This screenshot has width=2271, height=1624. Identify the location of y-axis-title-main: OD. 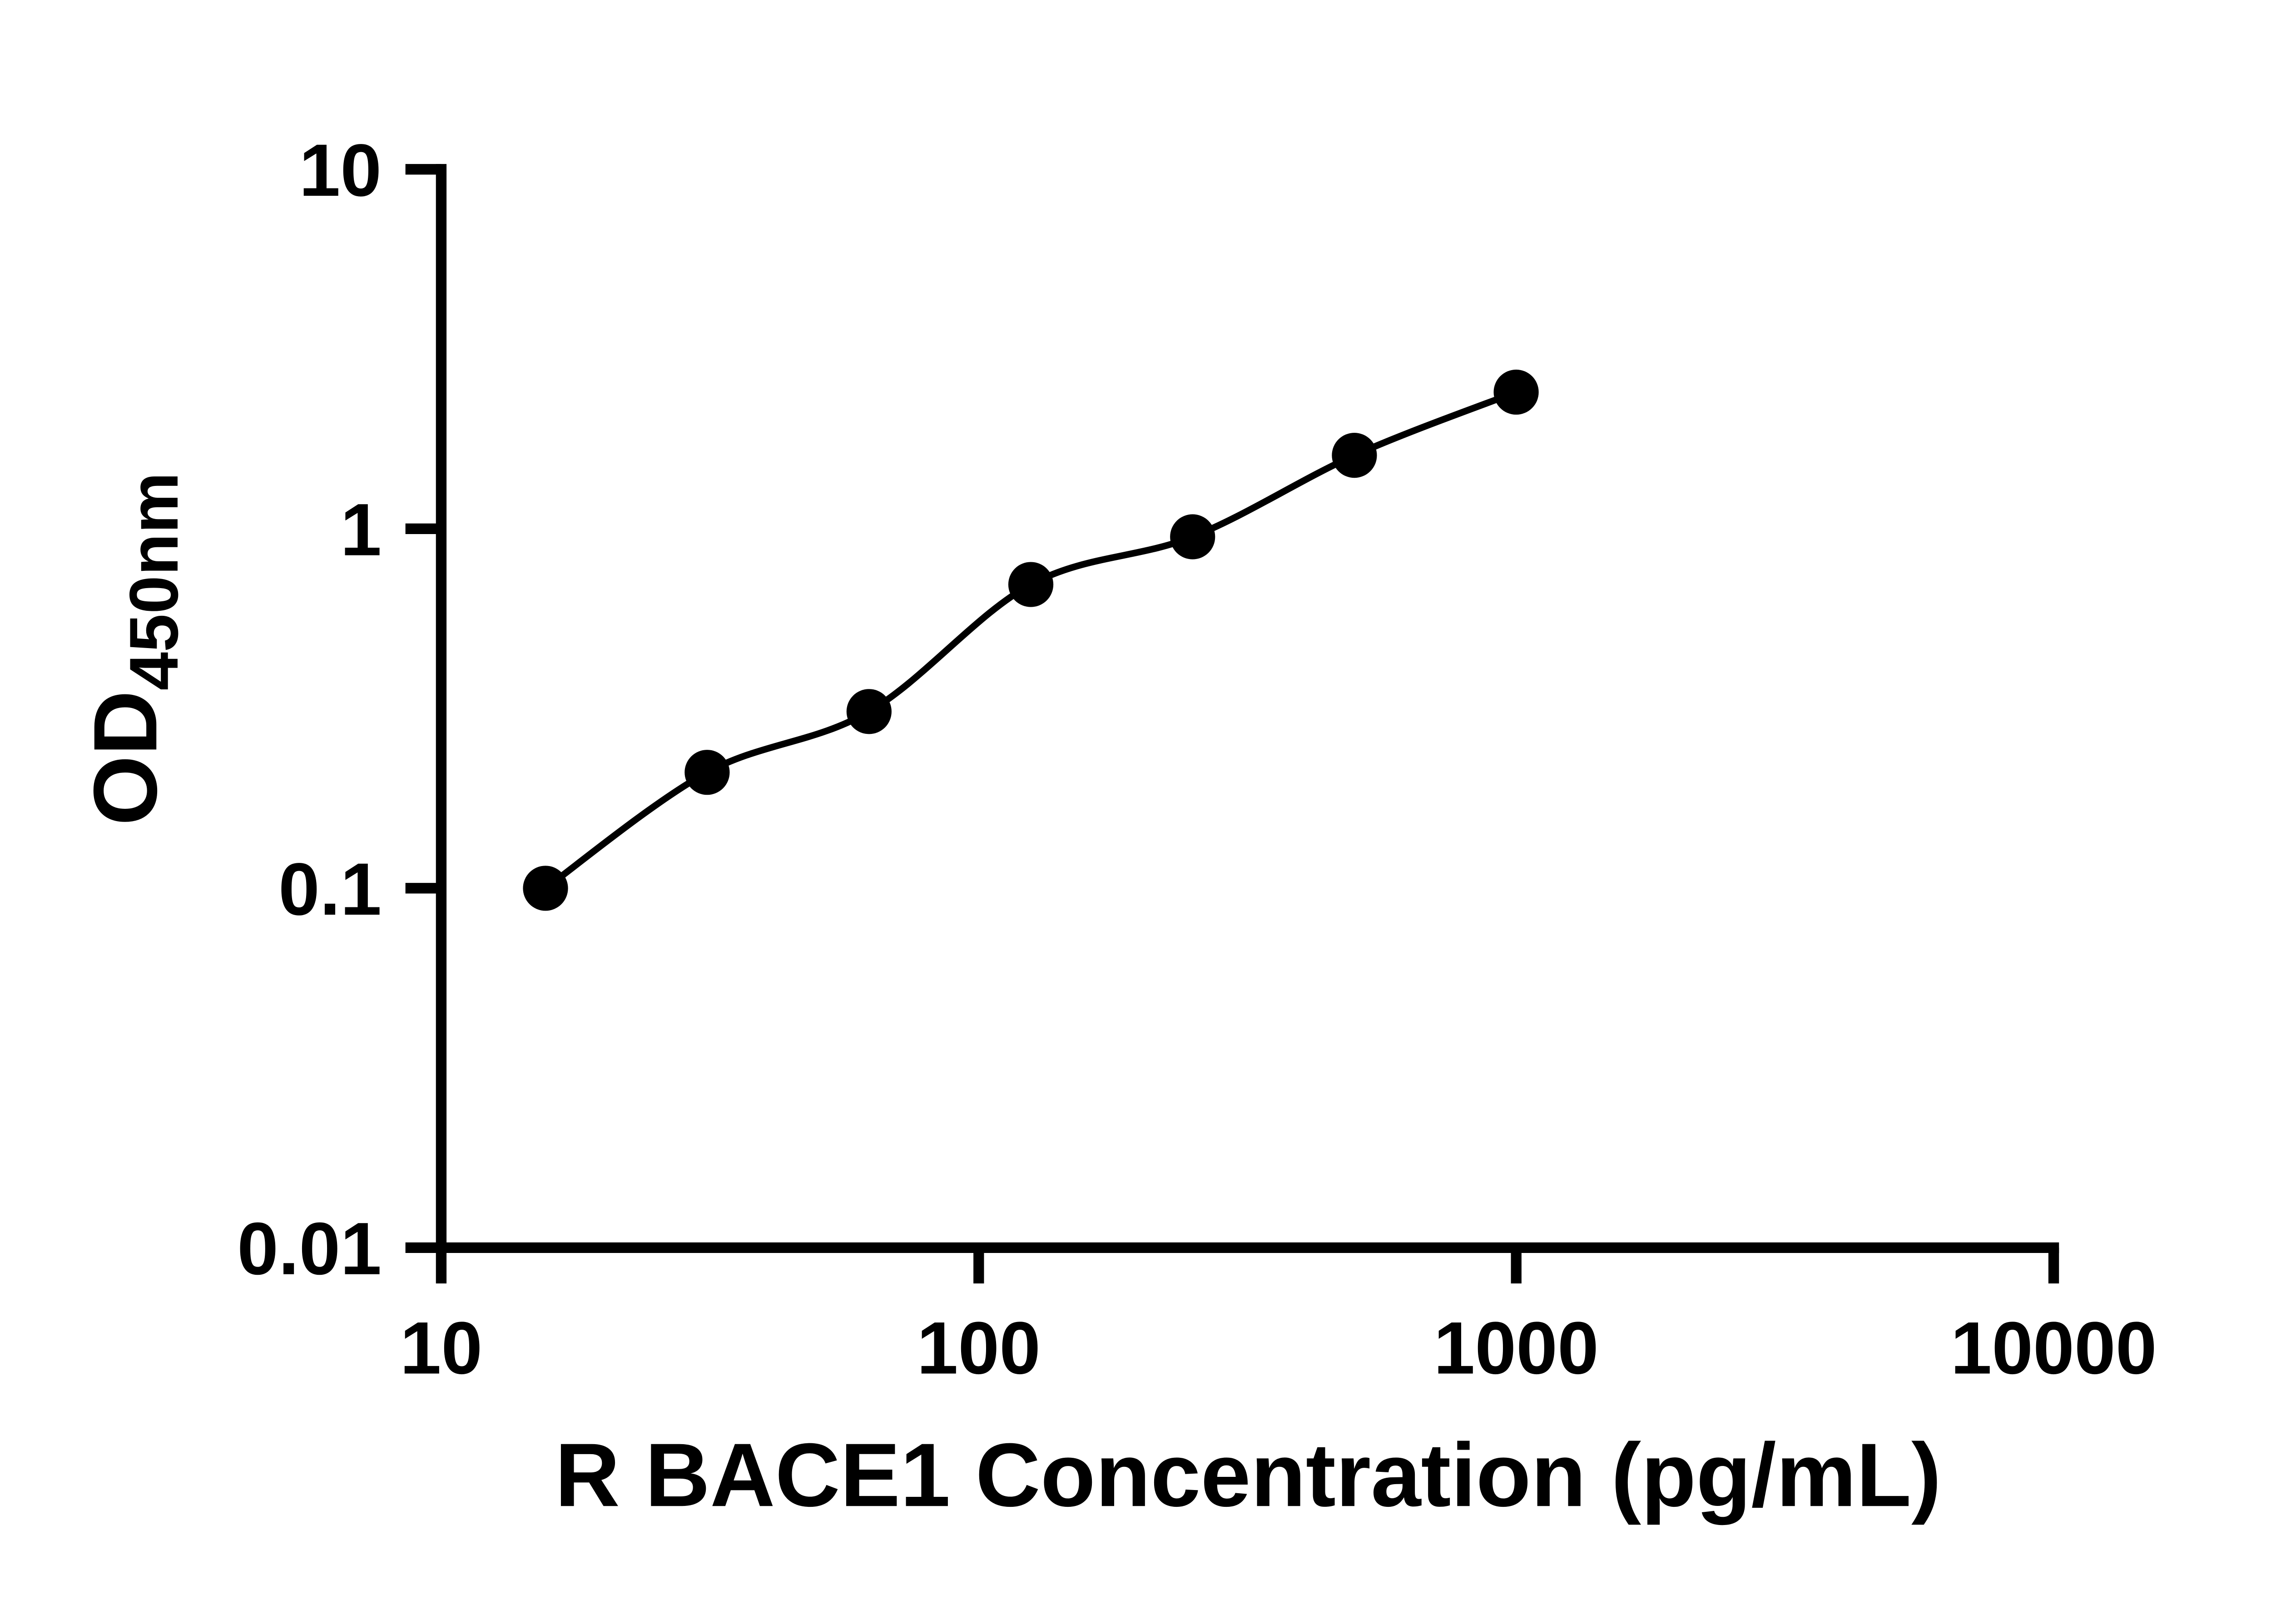
(125, 758).